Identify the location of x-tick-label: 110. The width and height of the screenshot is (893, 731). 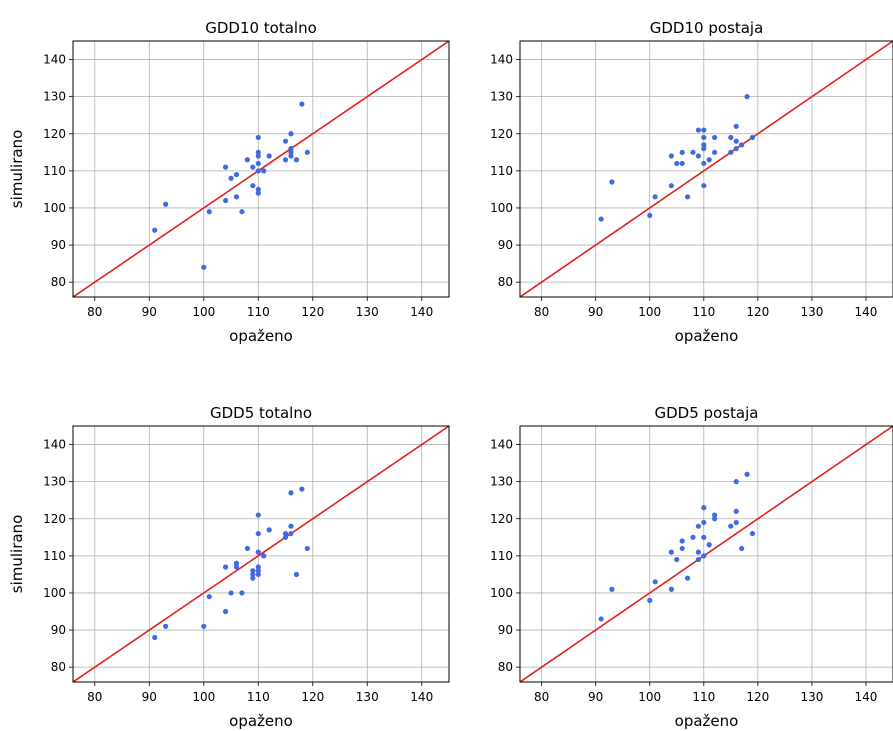
(258, 312).